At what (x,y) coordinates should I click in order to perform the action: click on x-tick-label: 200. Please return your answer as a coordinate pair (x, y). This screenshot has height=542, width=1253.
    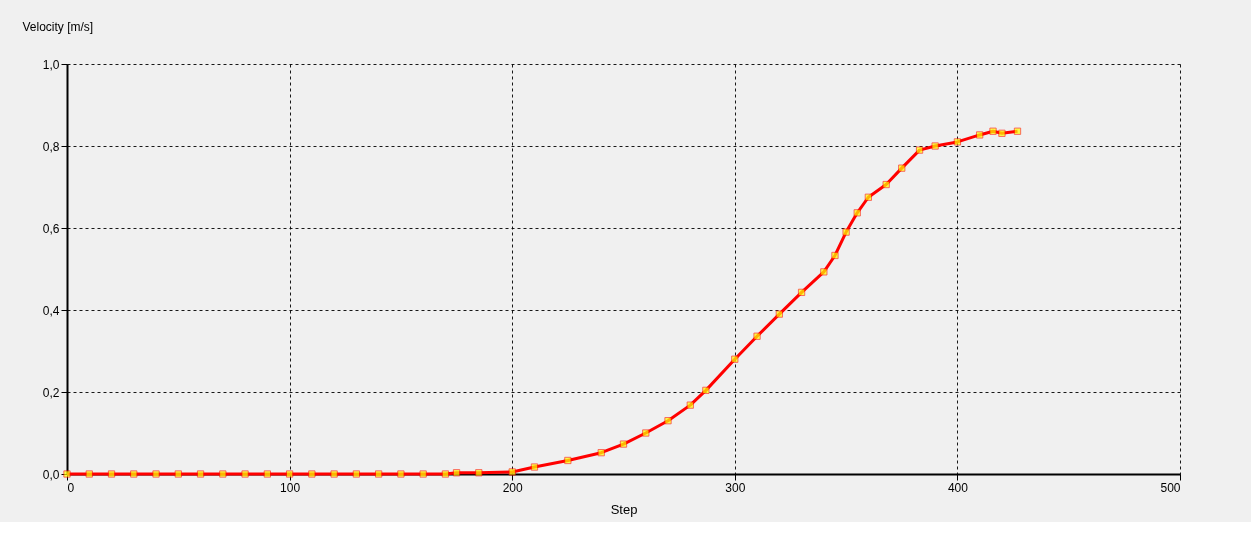
    Looking at the image, I should click on (513, 487).